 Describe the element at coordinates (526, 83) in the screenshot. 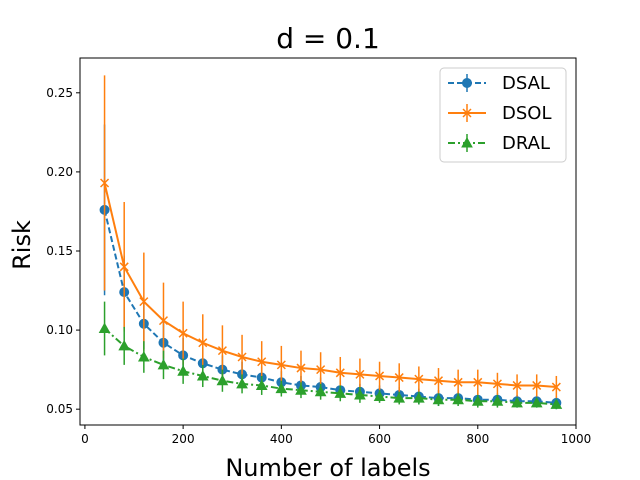

I see `legend-dsal-label: DSAL` at that location.